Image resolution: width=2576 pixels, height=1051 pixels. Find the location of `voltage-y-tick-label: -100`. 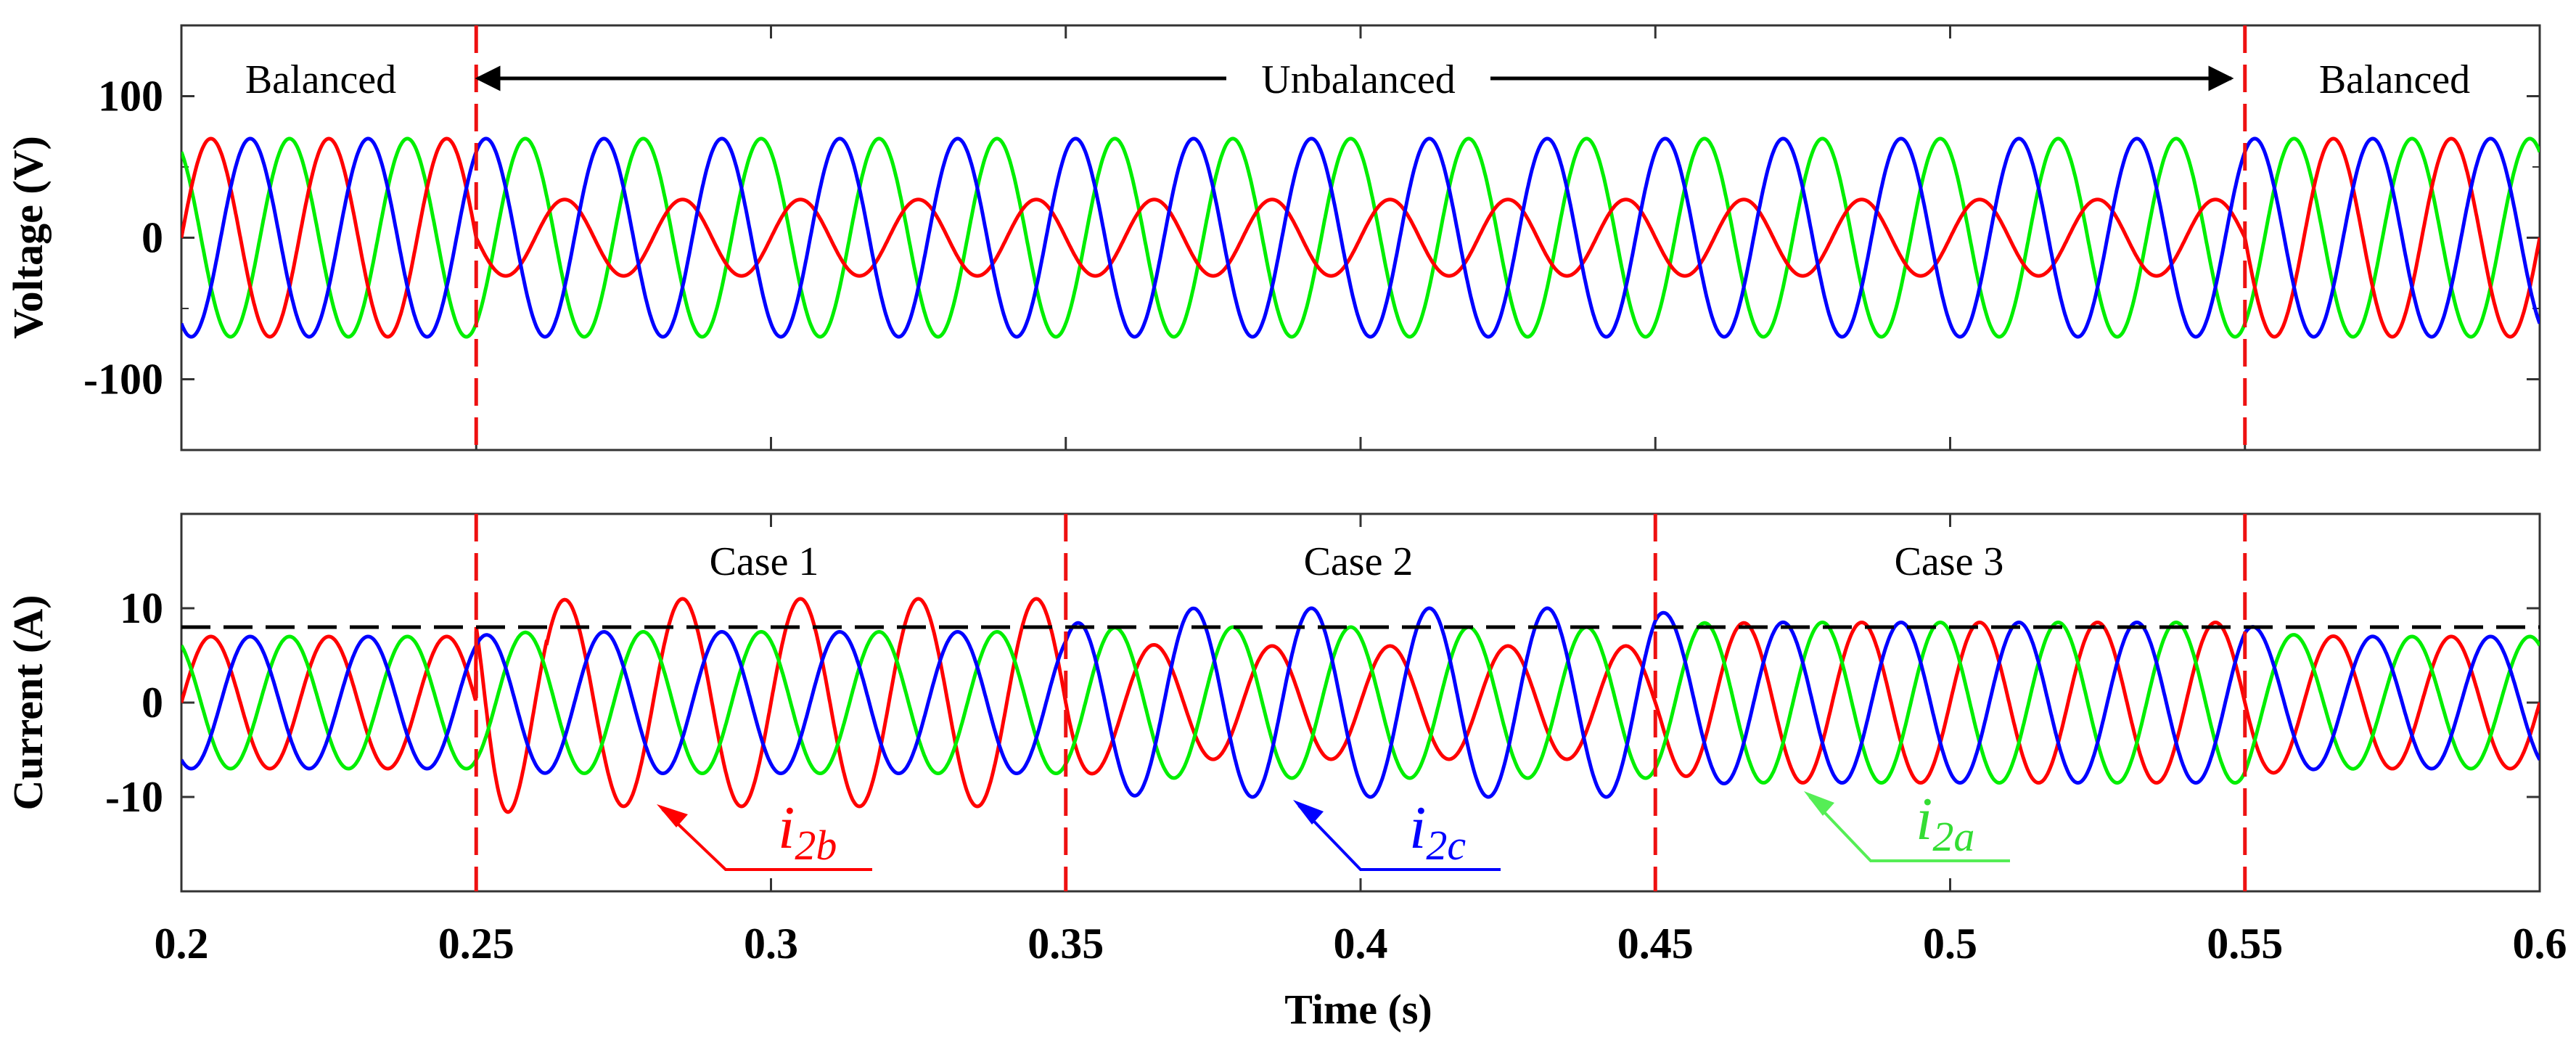

voltage-y-tick-label: -100 is located at coordinates (123, 380).